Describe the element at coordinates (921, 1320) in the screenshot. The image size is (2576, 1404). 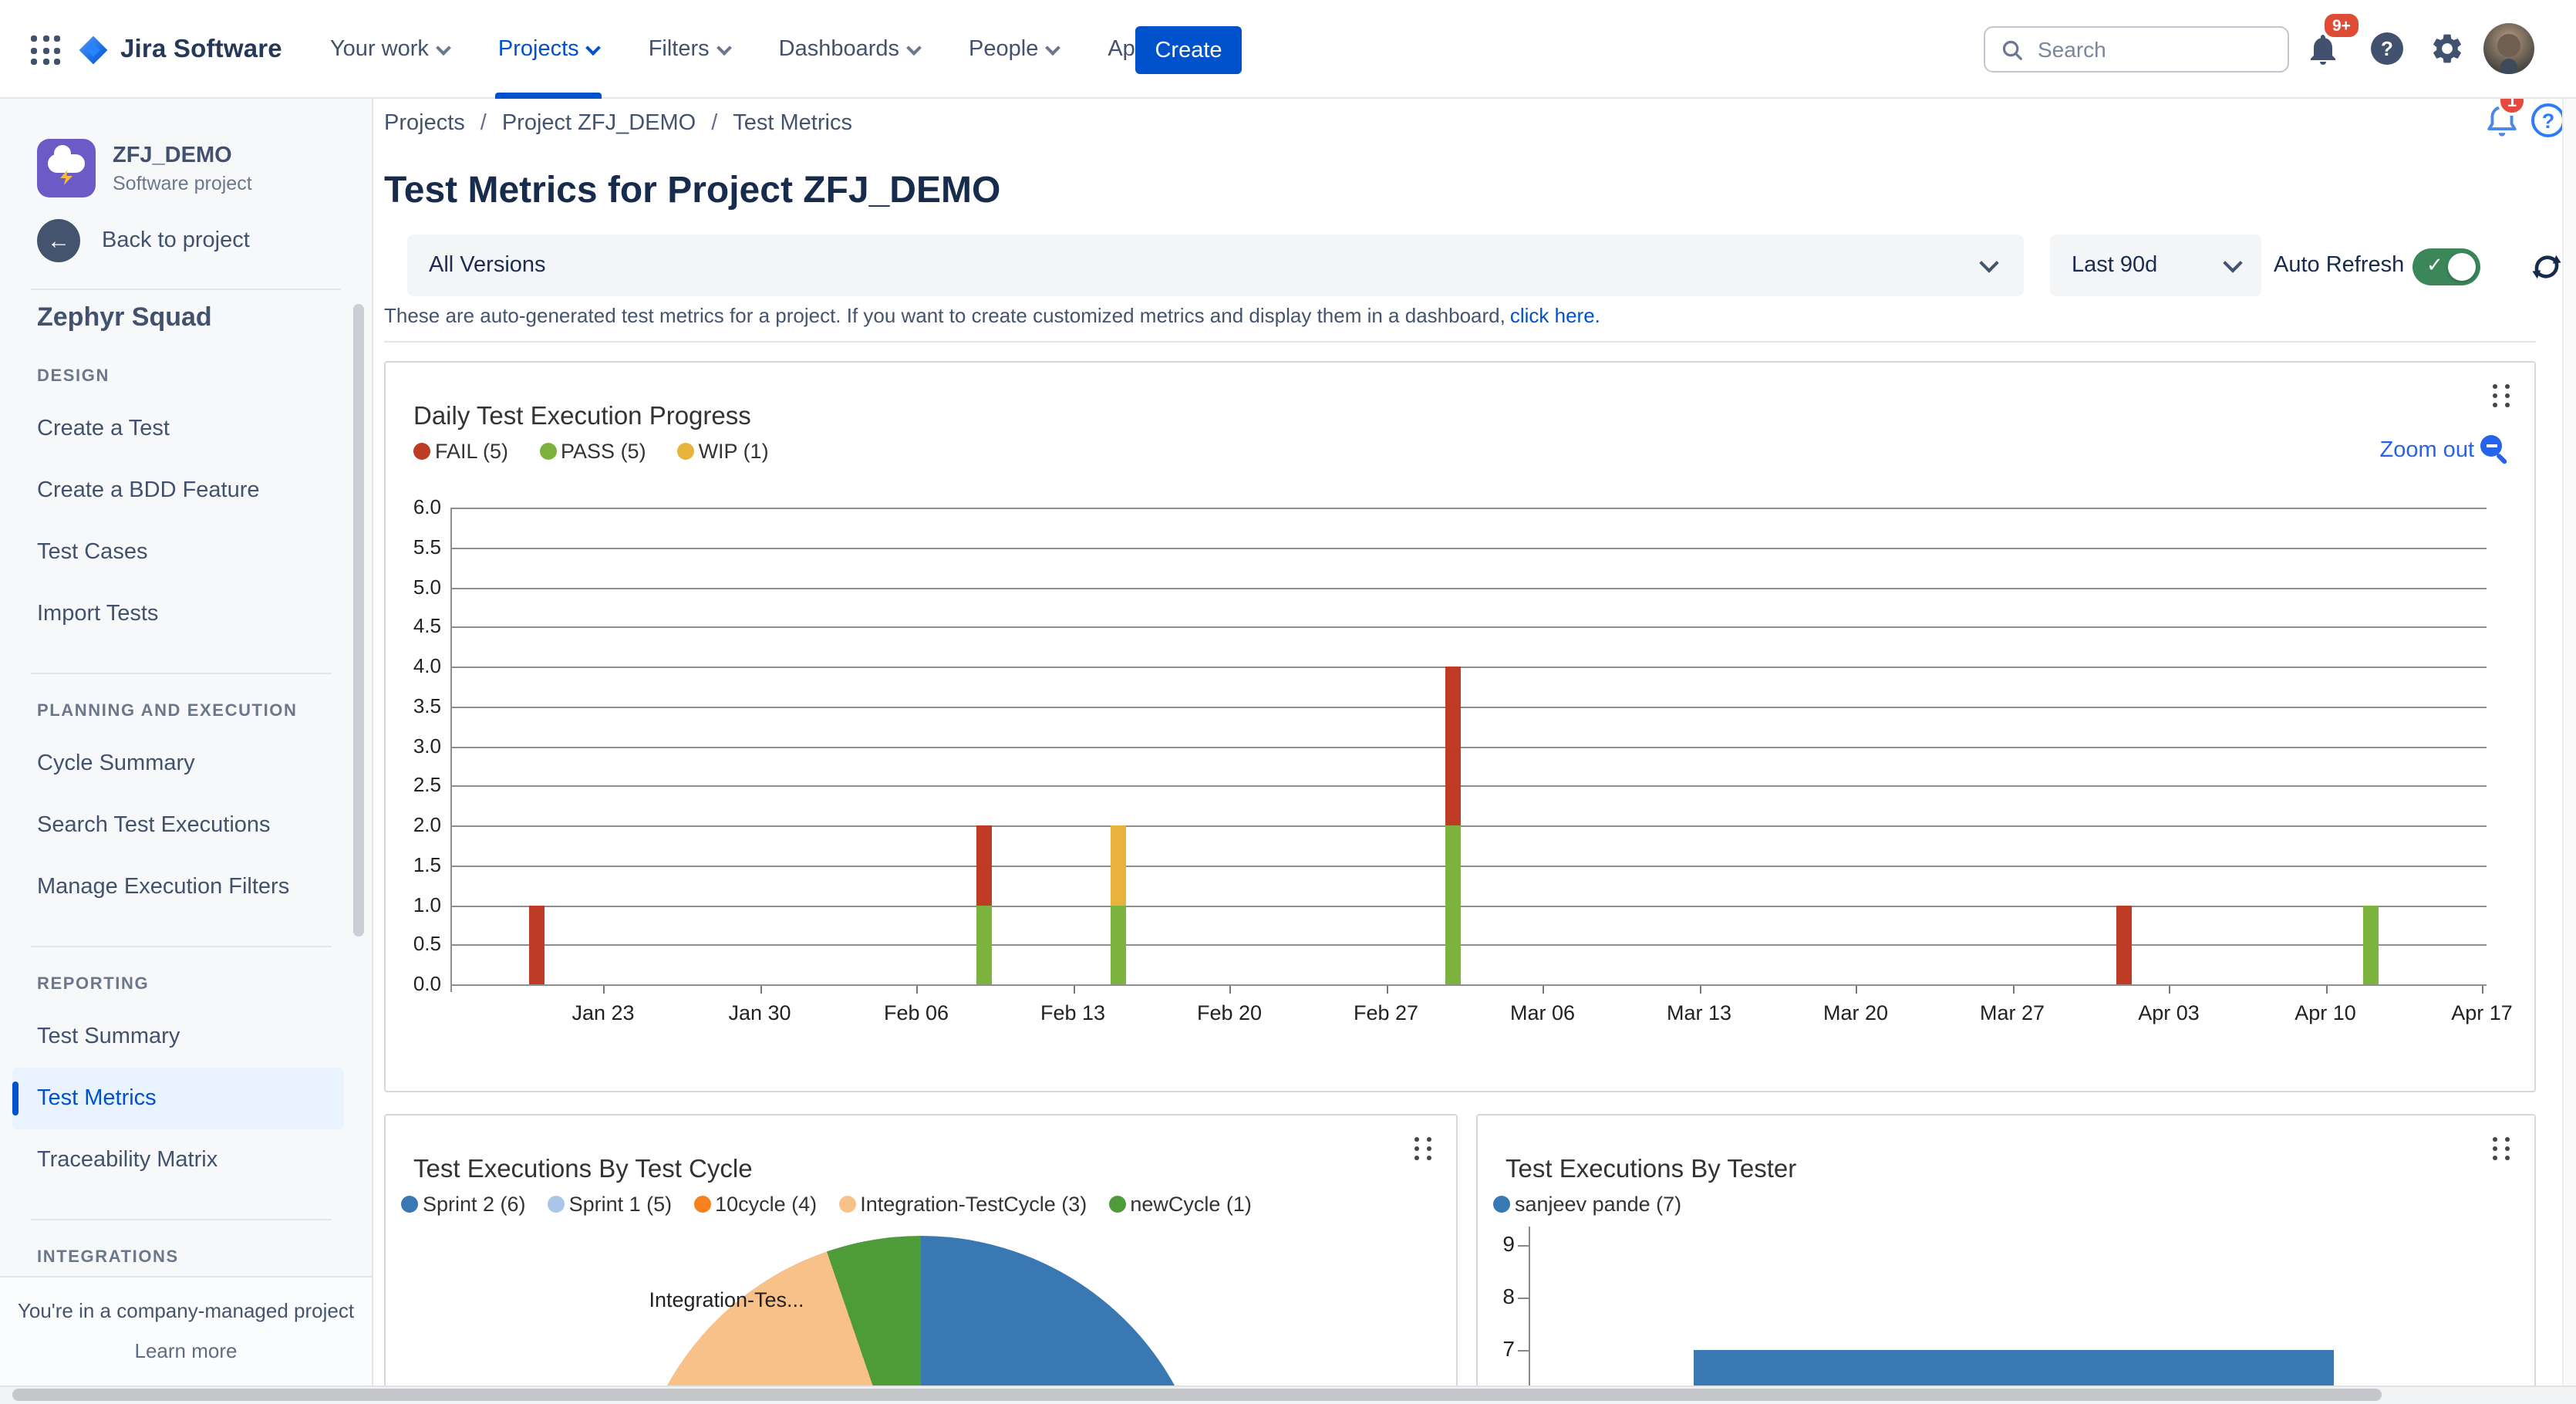
I see `pie-chart` at that location.